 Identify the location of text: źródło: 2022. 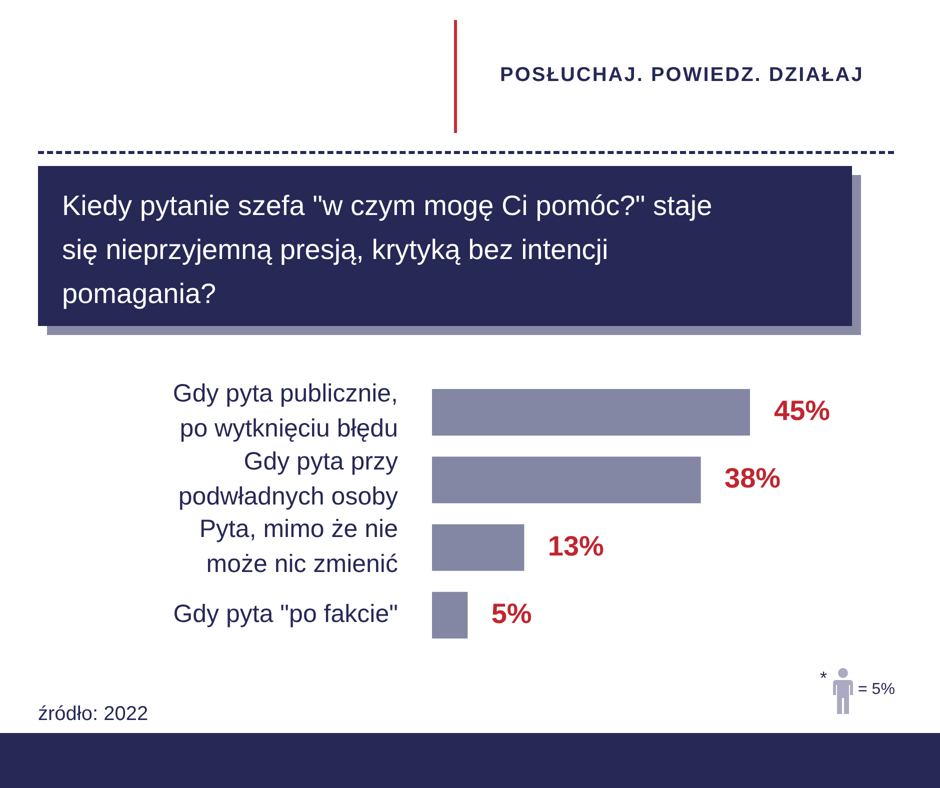
(93, 714).